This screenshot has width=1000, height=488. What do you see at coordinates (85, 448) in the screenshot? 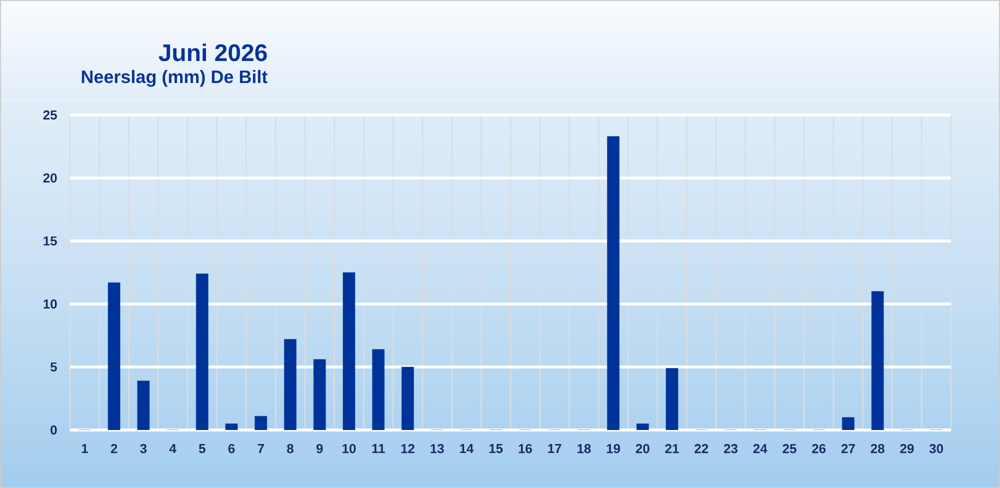
I see `x-tick-label: 1` at bounding box center [85, 448].